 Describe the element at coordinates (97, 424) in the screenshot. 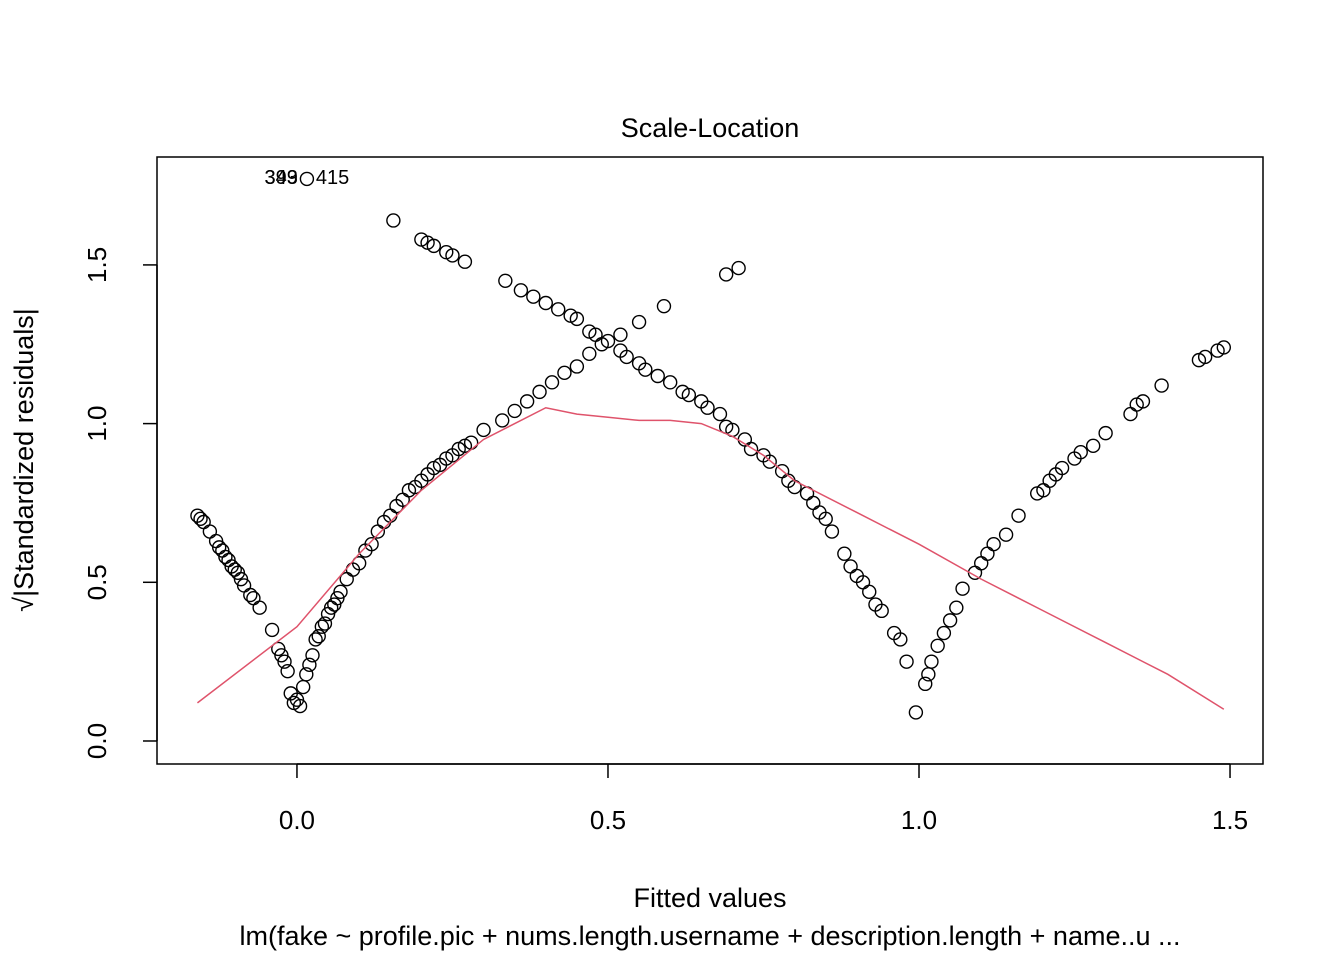

I see `y-tick-label: 1.0` at that location.